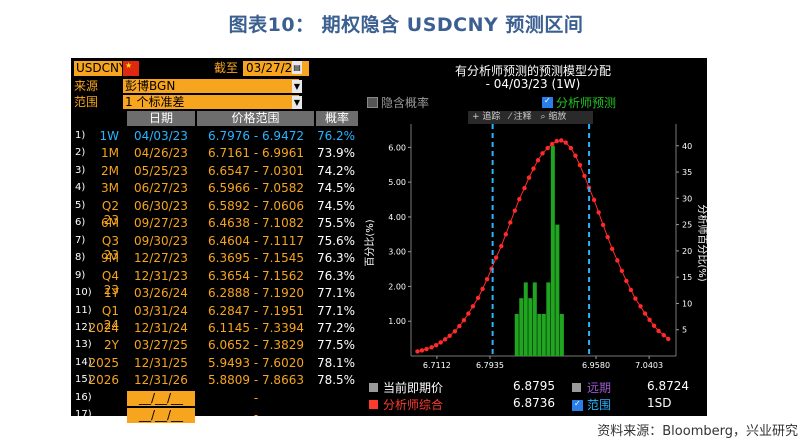 The width and height of the screenshot is (812, 447). What do you see at coordinates (103, 362) in the screenshot?
I see `row-tenor: 2025` at bounding box center [103, 362].